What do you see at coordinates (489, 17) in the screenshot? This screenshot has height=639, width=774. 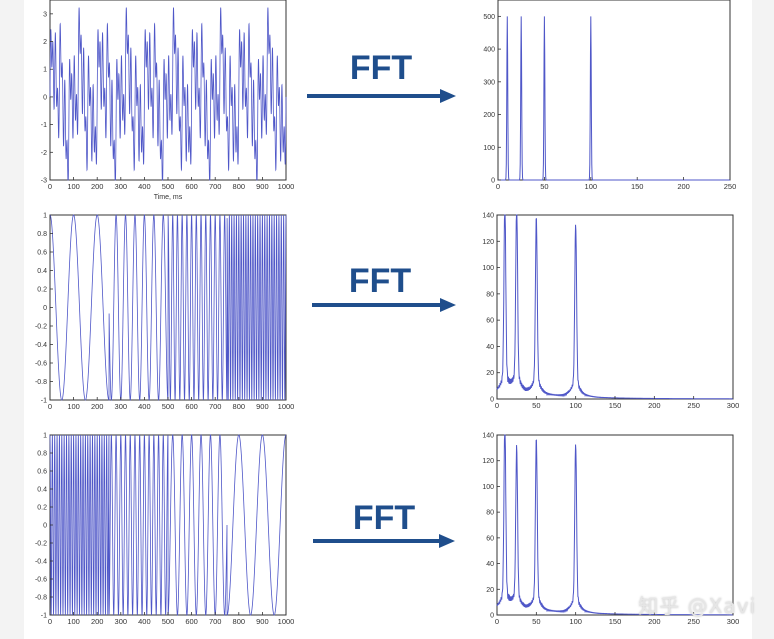 I see `y-tick-label: 500` at bounding box center [489, 17].